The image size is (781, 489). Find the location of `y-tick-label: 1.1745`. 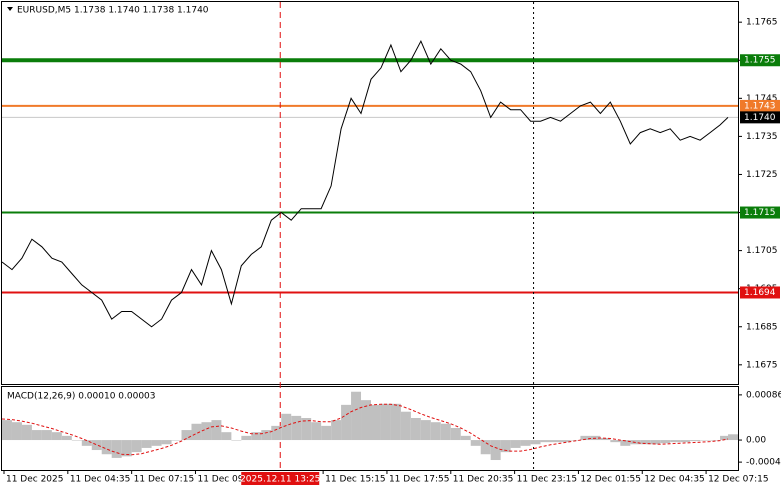

y-tick-label: 1.1745 is located at coordinates (762, 99).